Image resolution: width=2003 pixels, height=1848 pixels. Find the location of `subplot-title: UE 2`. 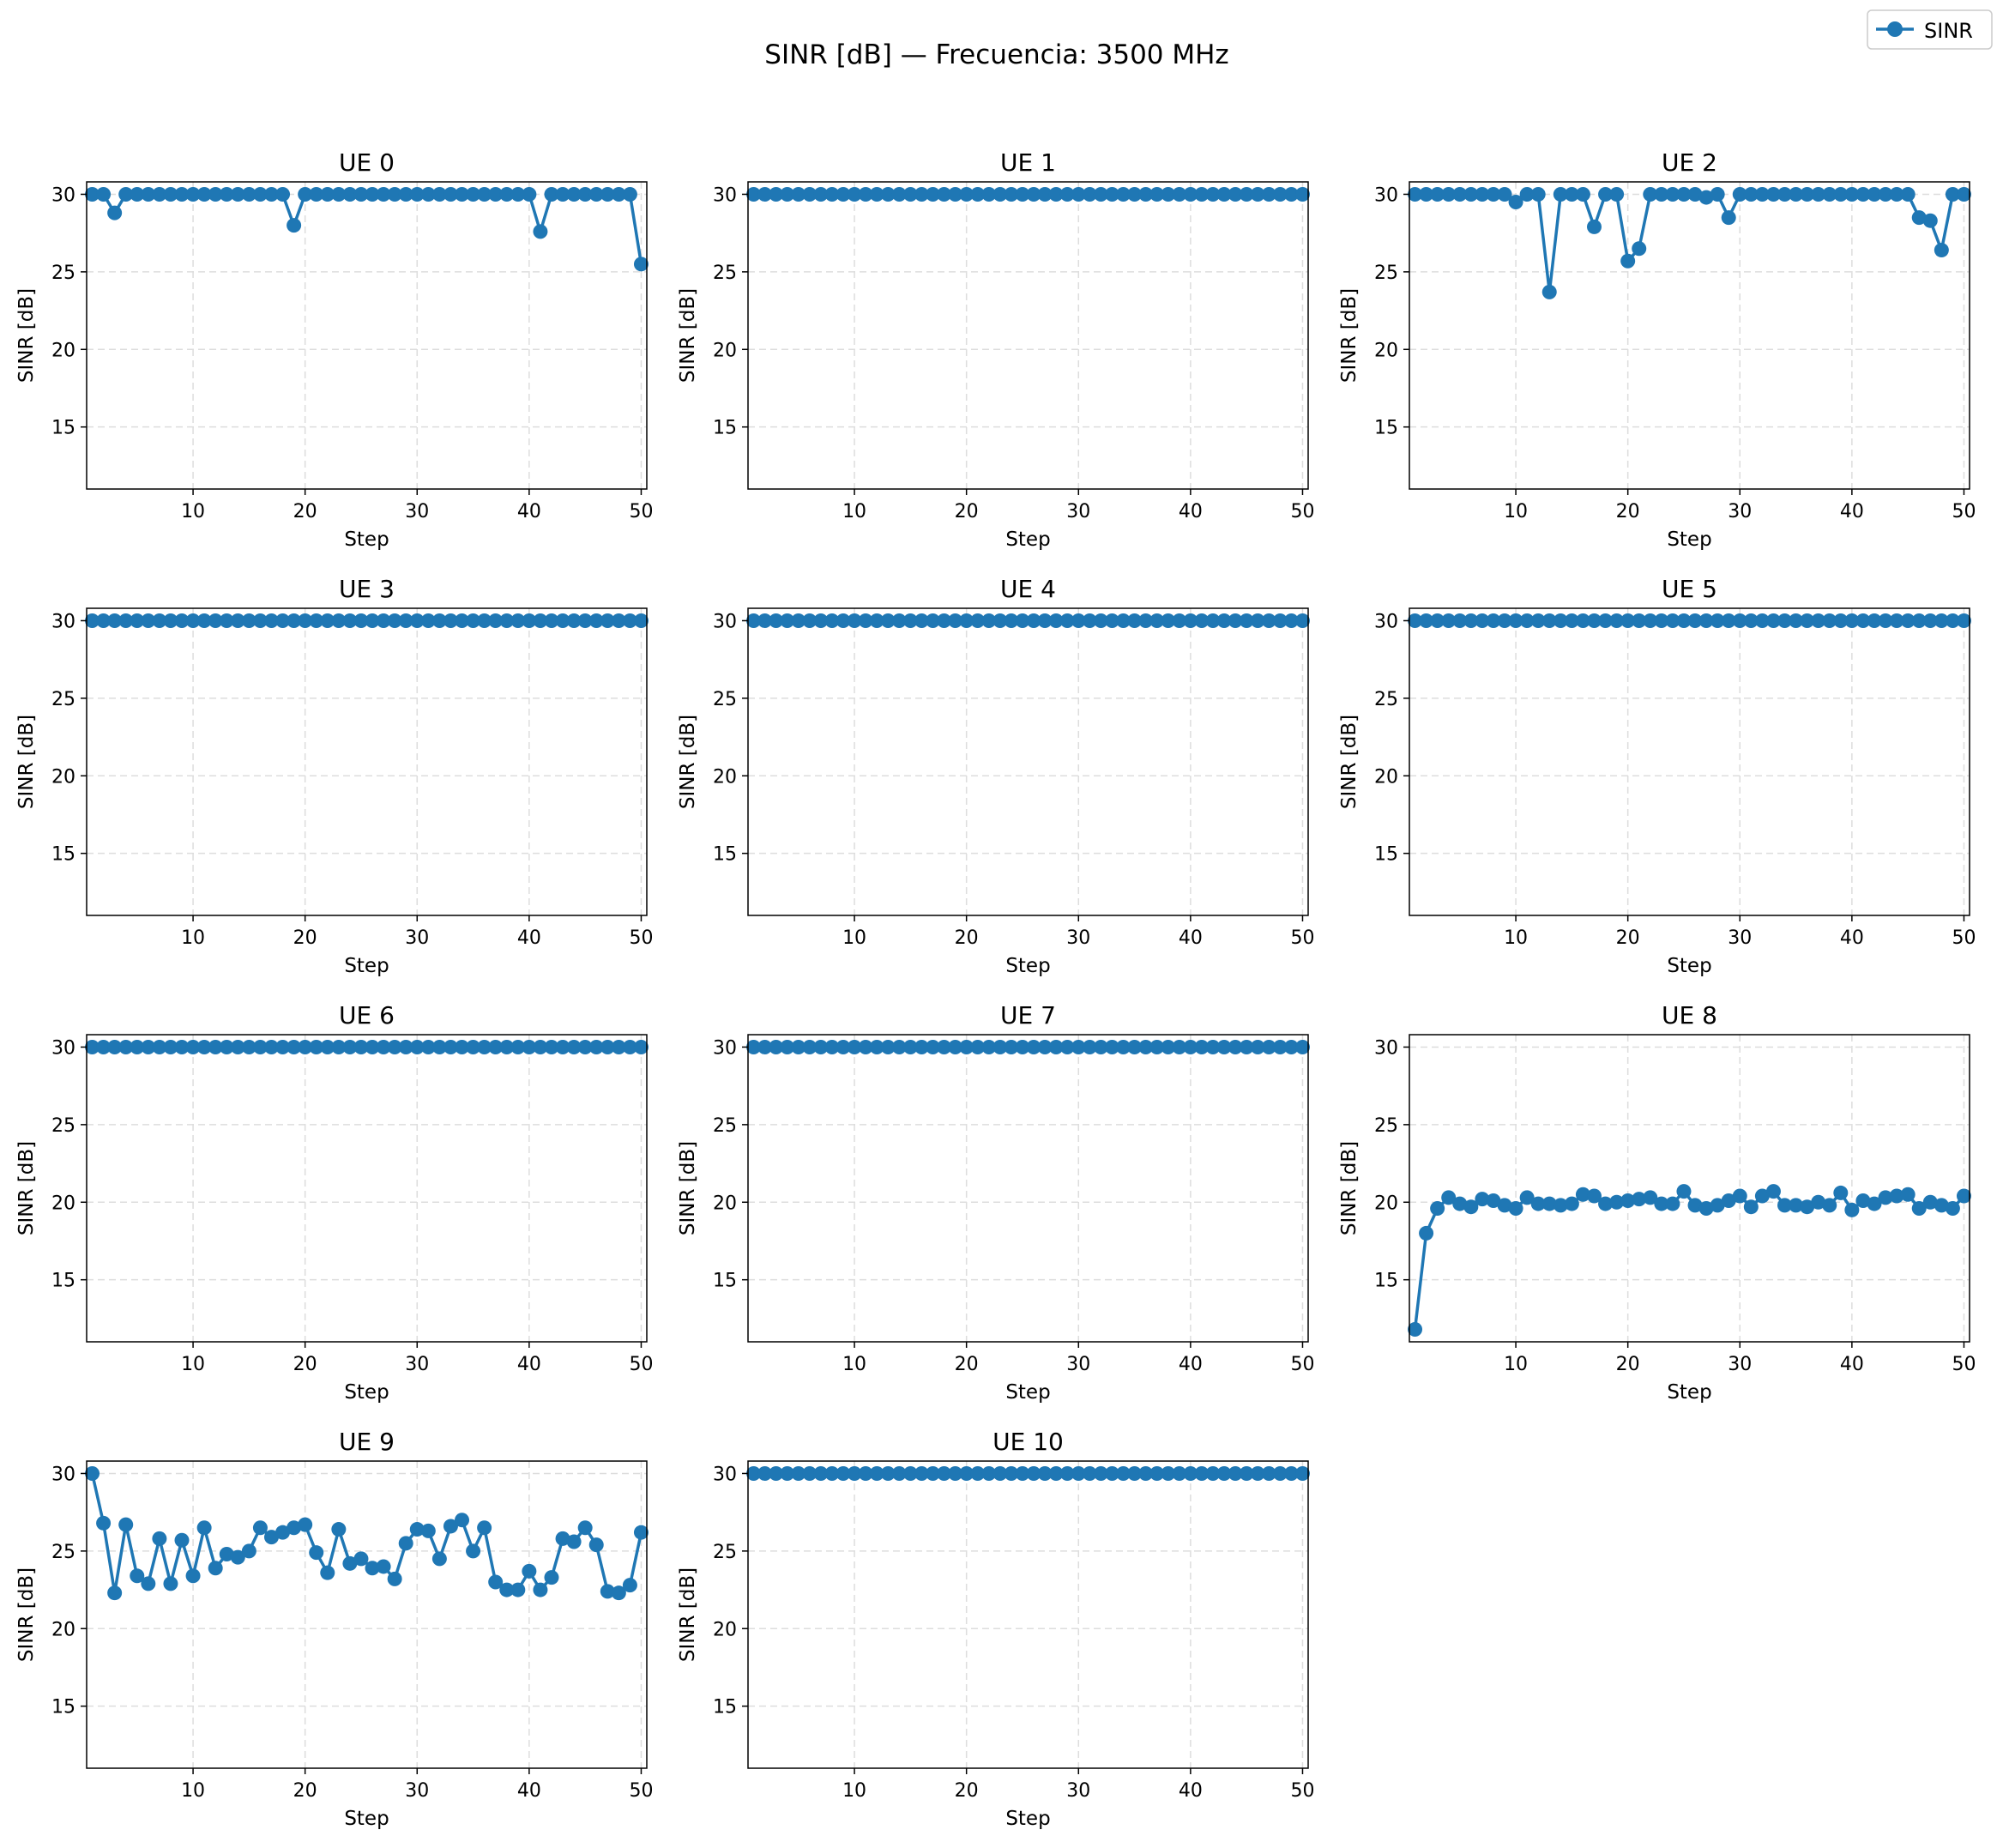

subplot-title: UE 2 is located at coordinates (1689, 162).